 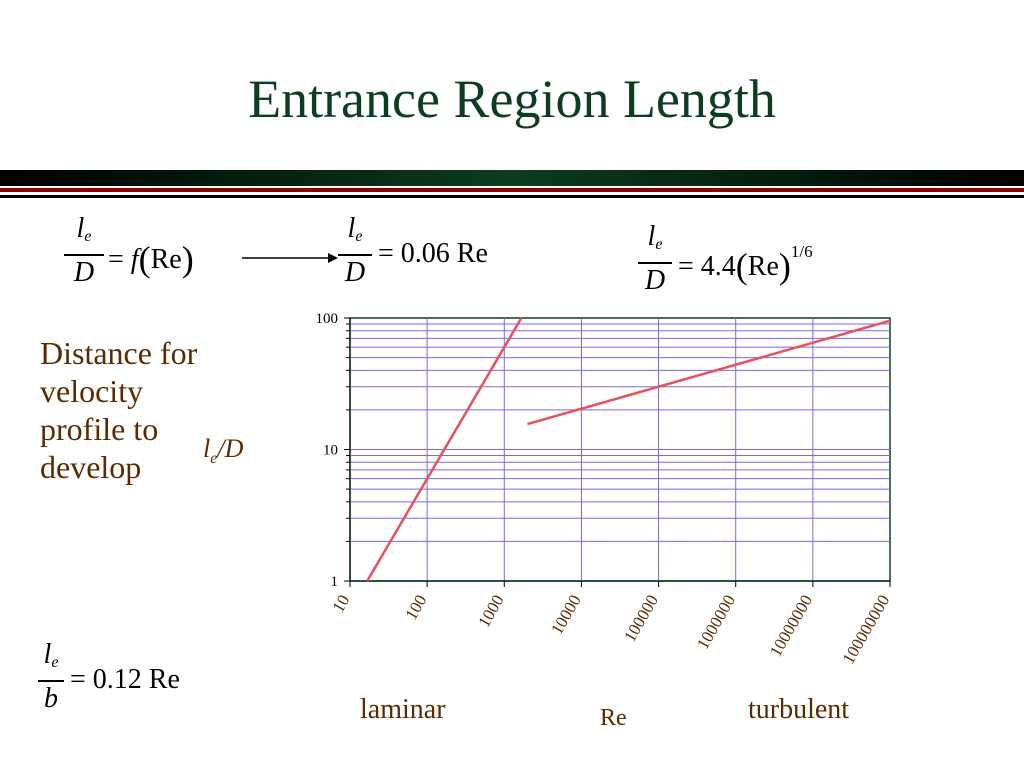 What do you see at coordinates (134, 259) in the screenshot?
I see `eq-general-func: f` at bounding box center [134, 259].